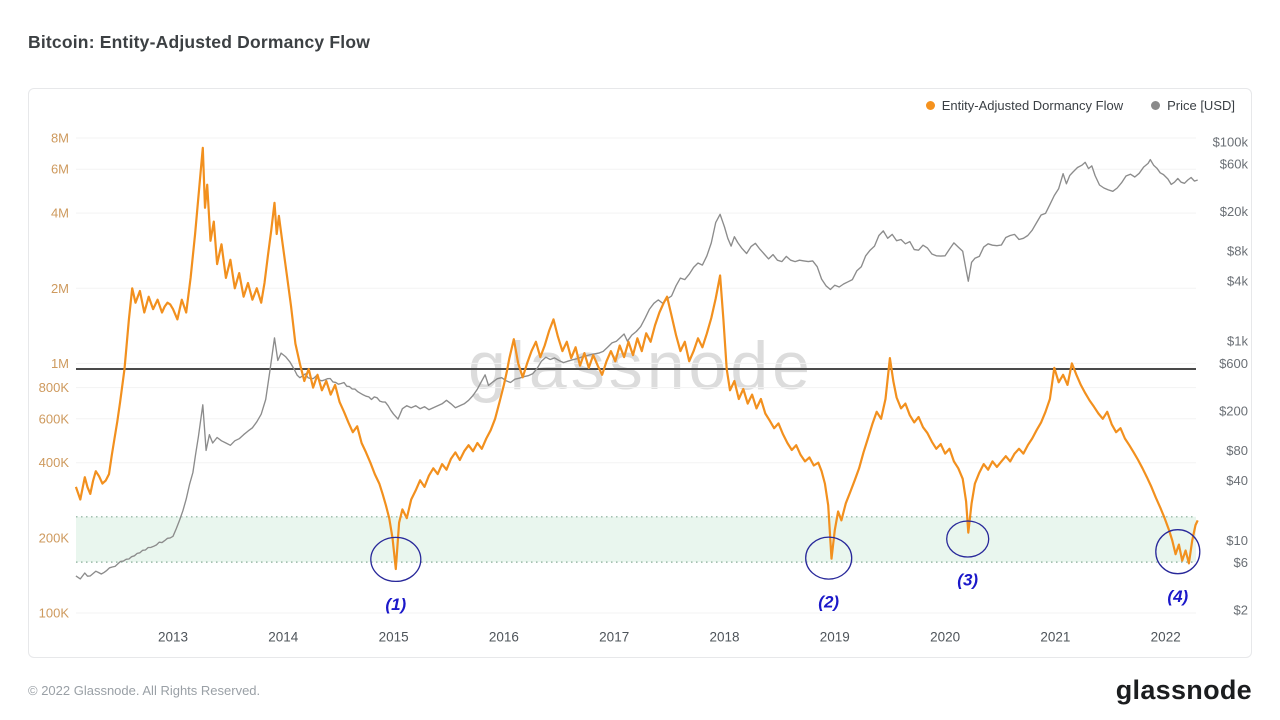  I want to click on y-left-tick-label: 200K, so click(54, 537).